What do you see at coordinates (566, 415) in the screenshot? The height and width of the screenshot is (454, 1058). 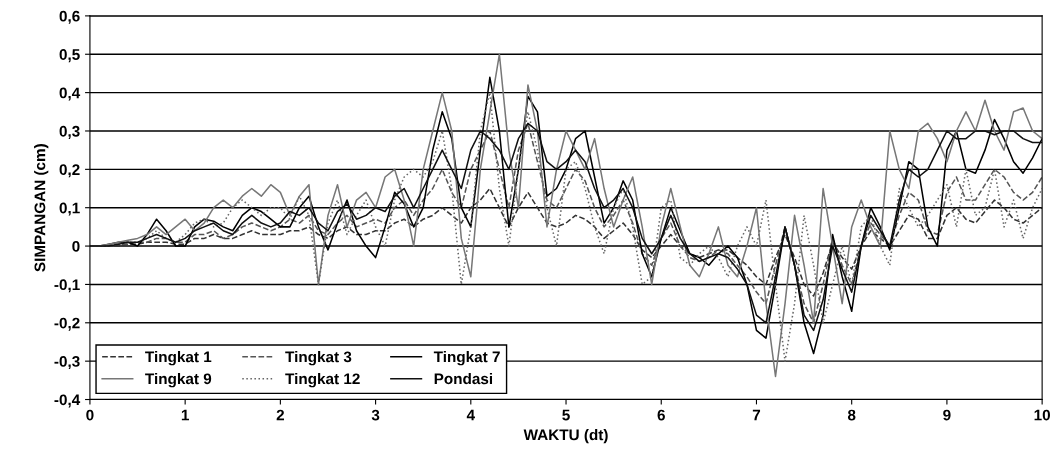 I see `x-tick-label: 5` at bounding box center [566, 415].